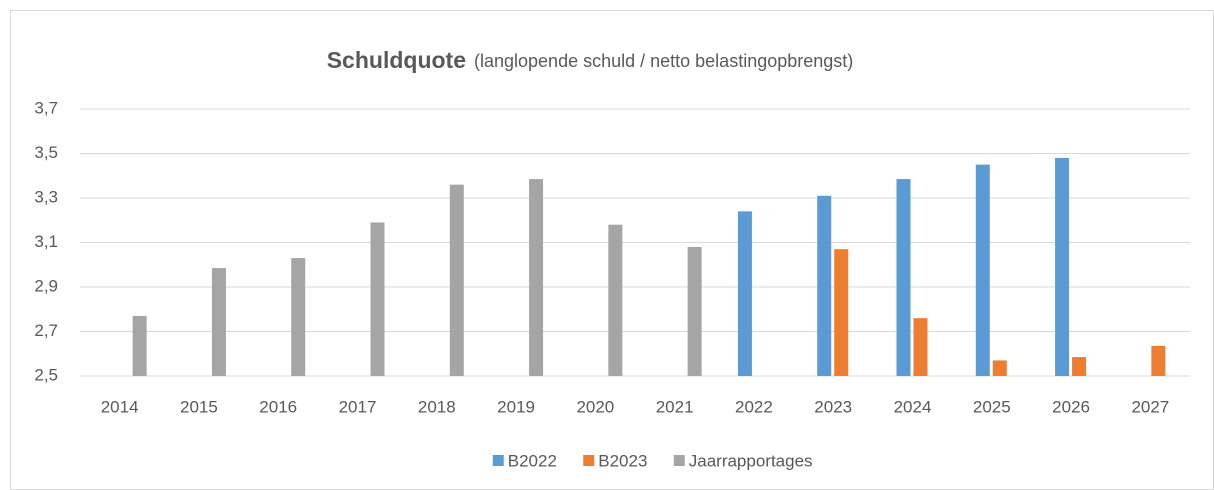 Image resolution: width=1214 pixels, height=490 pixels. I want to click on legend-label: B2023, so click(622, 460).